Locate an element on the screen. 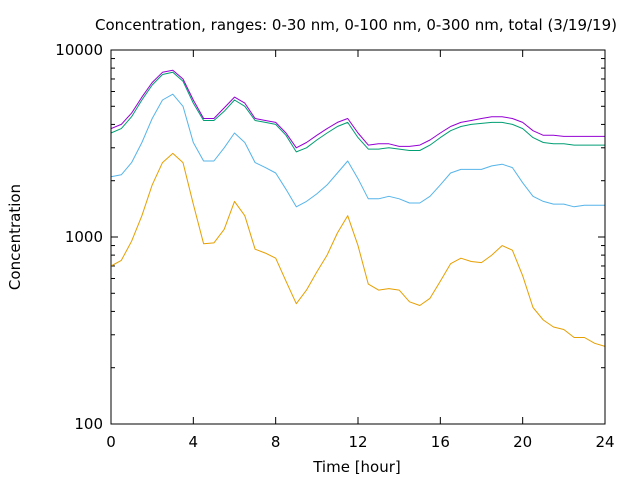 This screenshot has height=480, width=640. y-axis-label: Concentration is located at coordinates (15, 237).